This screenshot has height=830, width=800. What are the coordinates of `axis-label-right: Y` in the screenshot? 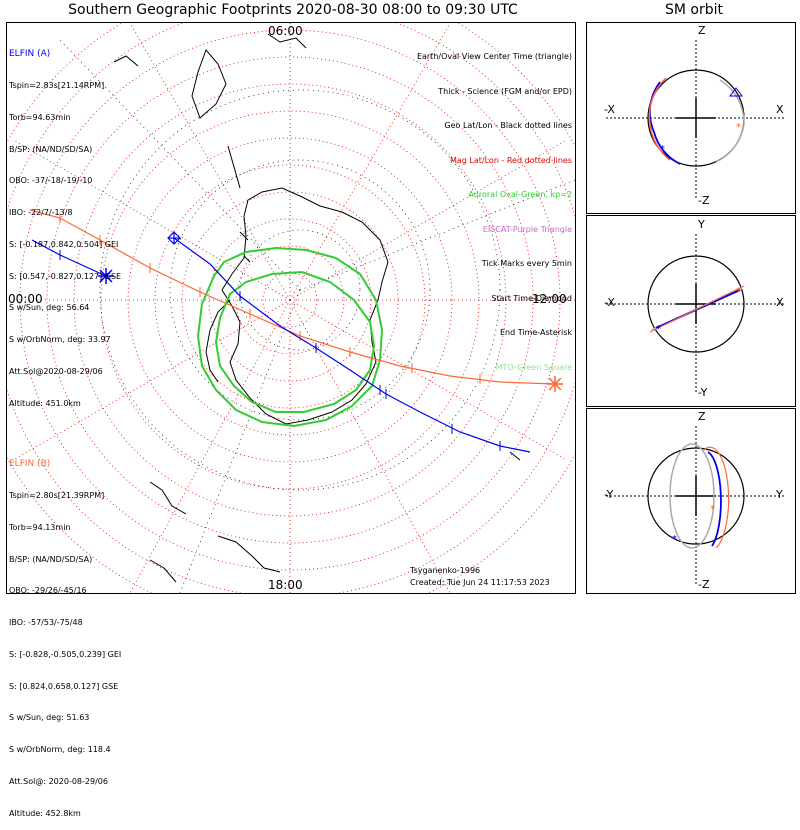 It's located at (779, 494).